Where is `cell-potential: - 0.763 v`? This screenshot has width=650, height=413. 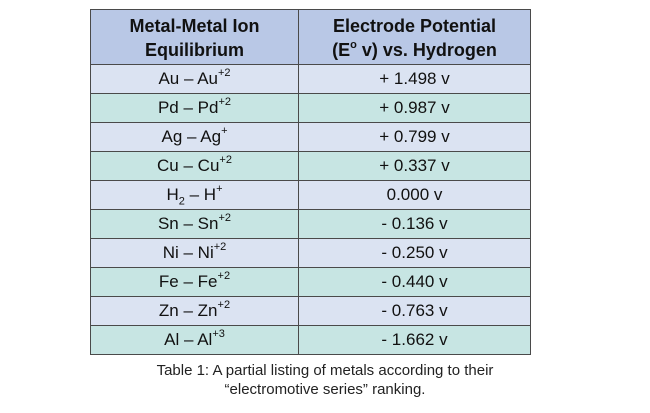 cell-potential: - 0.763 v is located at coordinates (414, 311).